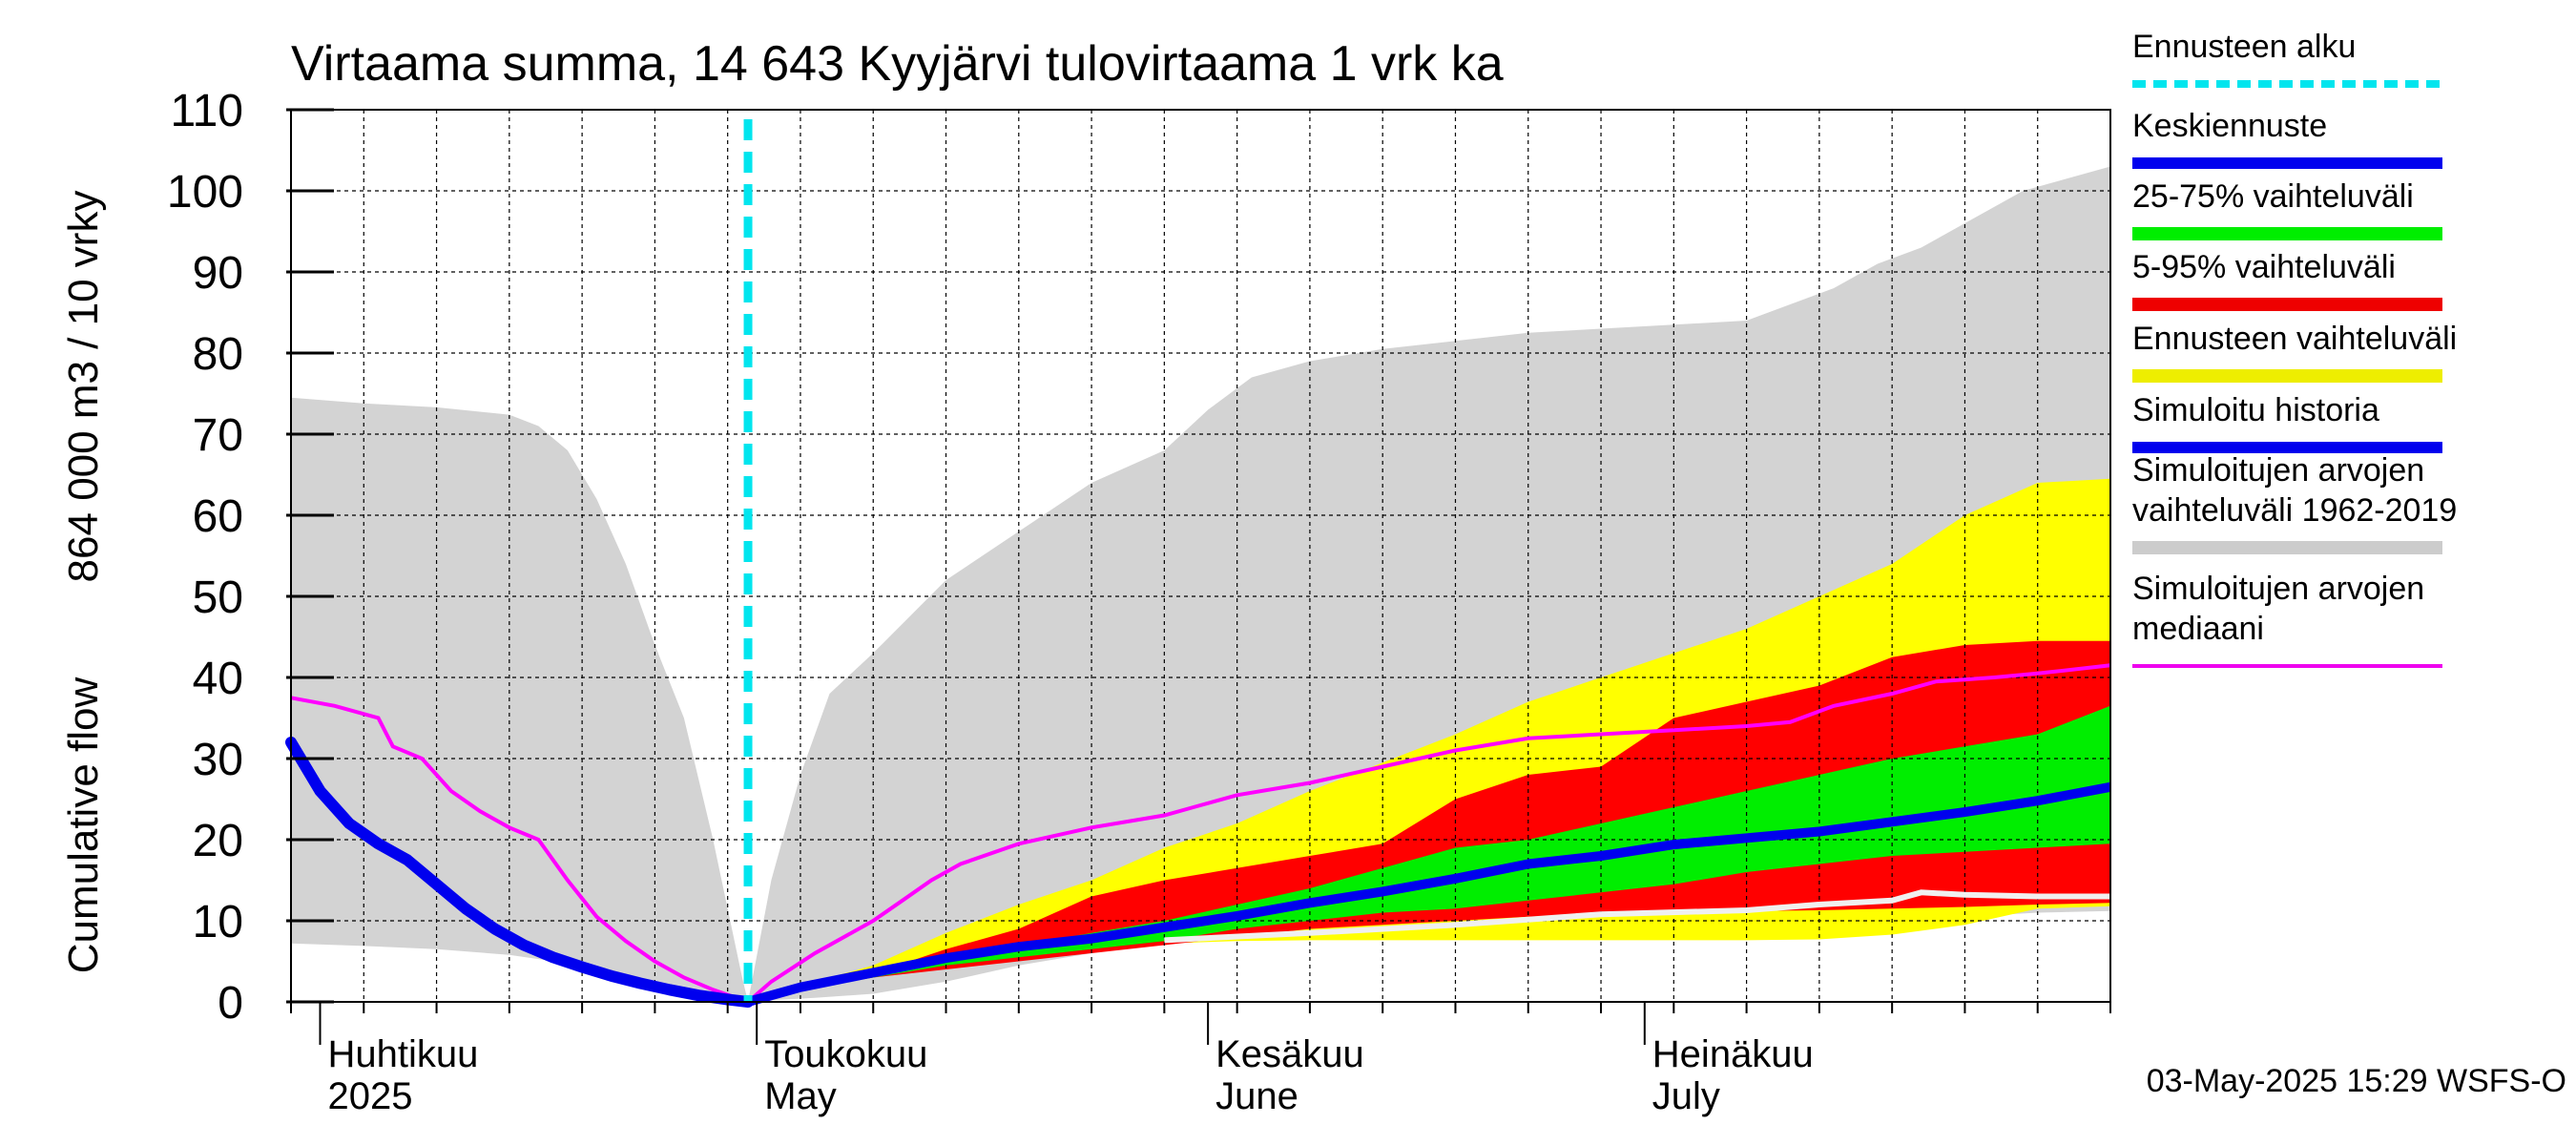 Image resolution: width=2576 pixels, height=1145 pixels. Describe the element at coordinates (218, 273) in the screenshot. I see `y-tick-label-90: 90` at that location.